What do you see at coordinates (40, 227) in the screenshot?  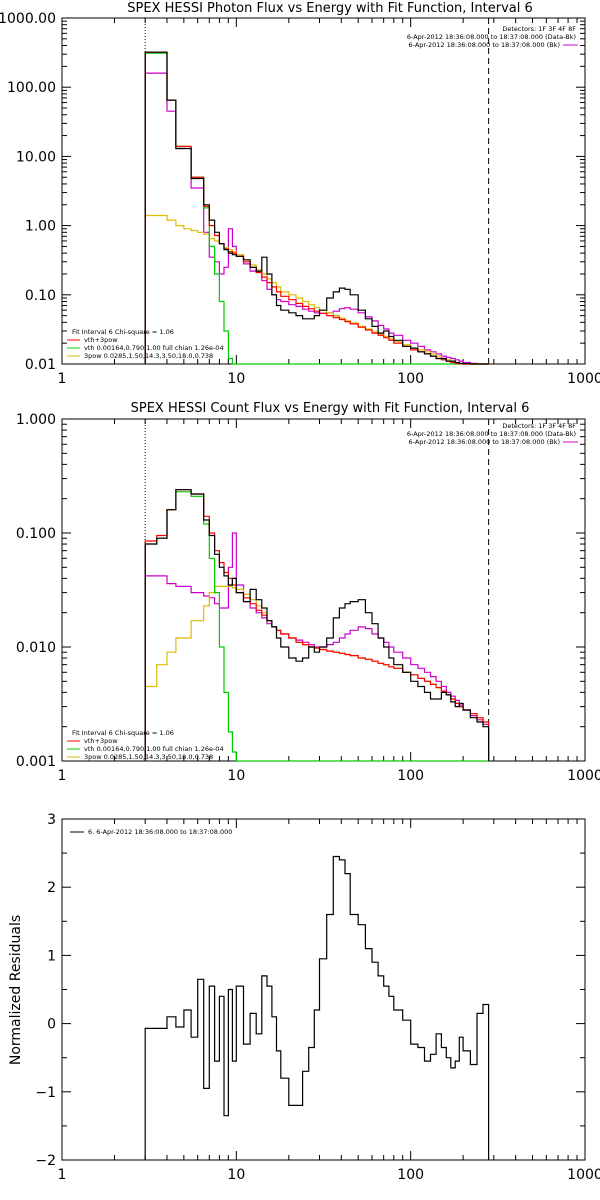 I see `photon-y-tick-label: 1.00` at bounding box center [40, 227].